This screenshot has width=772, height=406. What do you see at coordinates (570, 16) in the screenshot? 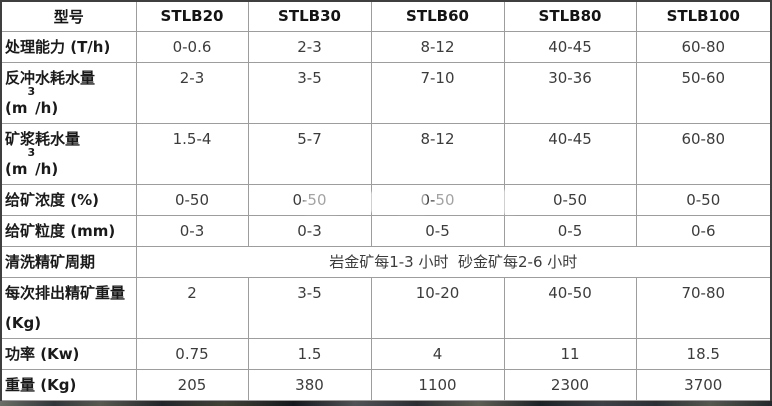
I see `col-header-stlb80: STLB80` at bounding box center [570, 16].